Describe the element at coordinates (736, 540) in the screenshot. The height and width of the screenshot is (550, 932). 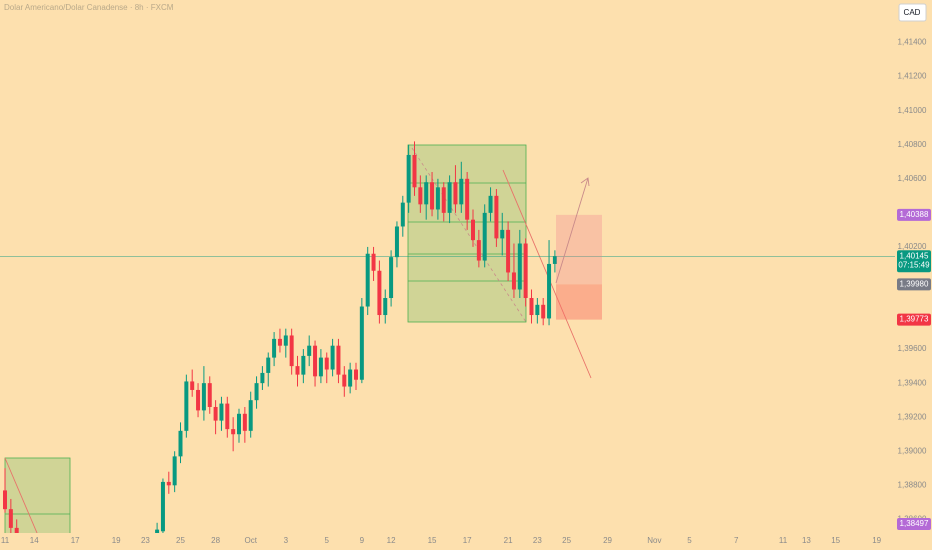
I see `x-tick-label: 7` at that location.